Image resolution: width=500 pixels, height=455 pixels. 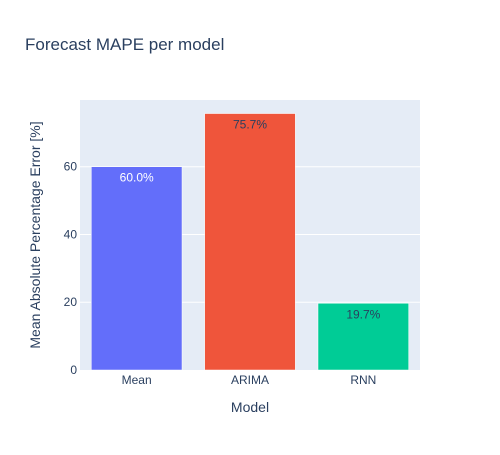 I want to click on x-axis-ticks: Mean ARIMA RNN, so click(x=249, y=380).